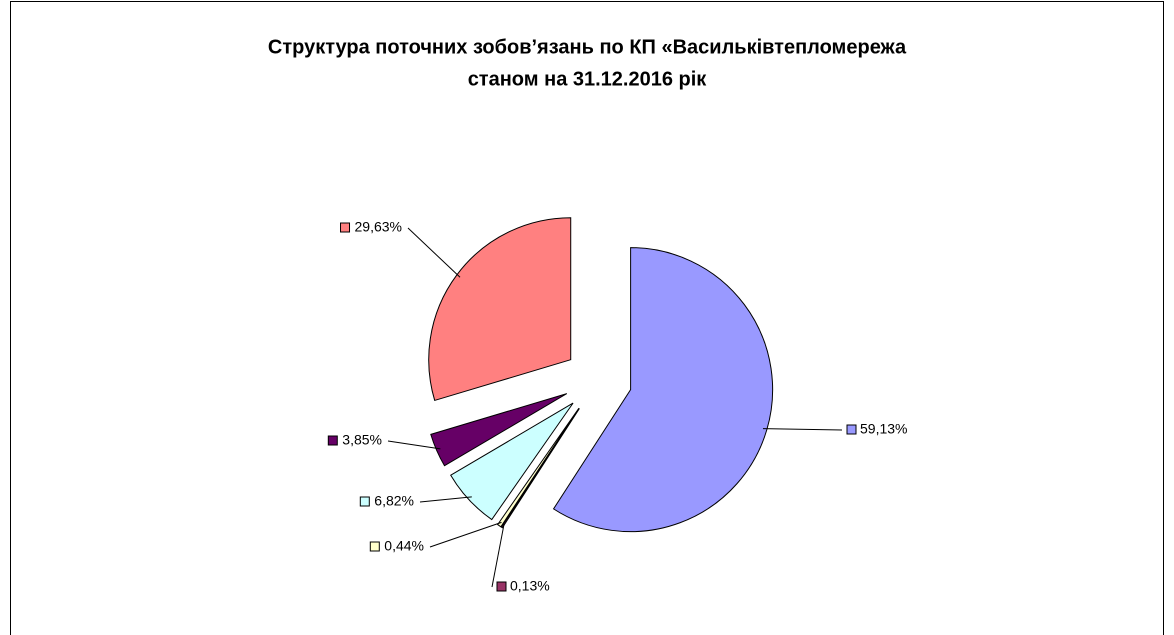 The image size is (1174, 635). I want to click on data-label: 6,82%, so click(394, 501).